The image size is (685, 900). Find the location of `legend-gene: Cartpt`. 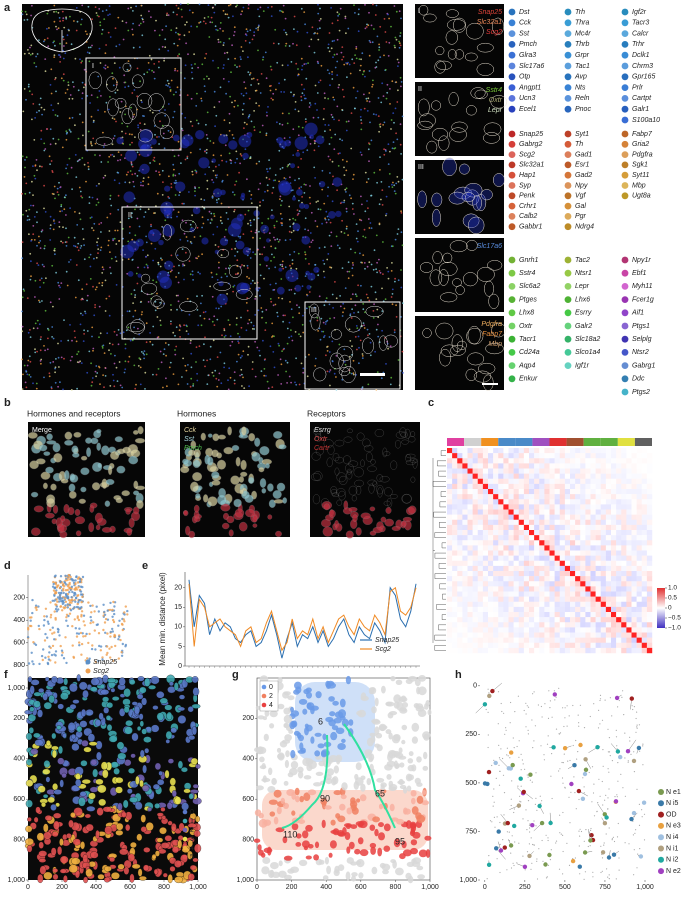

legend-gene: Cartpt is located at coordinates (642, 98).